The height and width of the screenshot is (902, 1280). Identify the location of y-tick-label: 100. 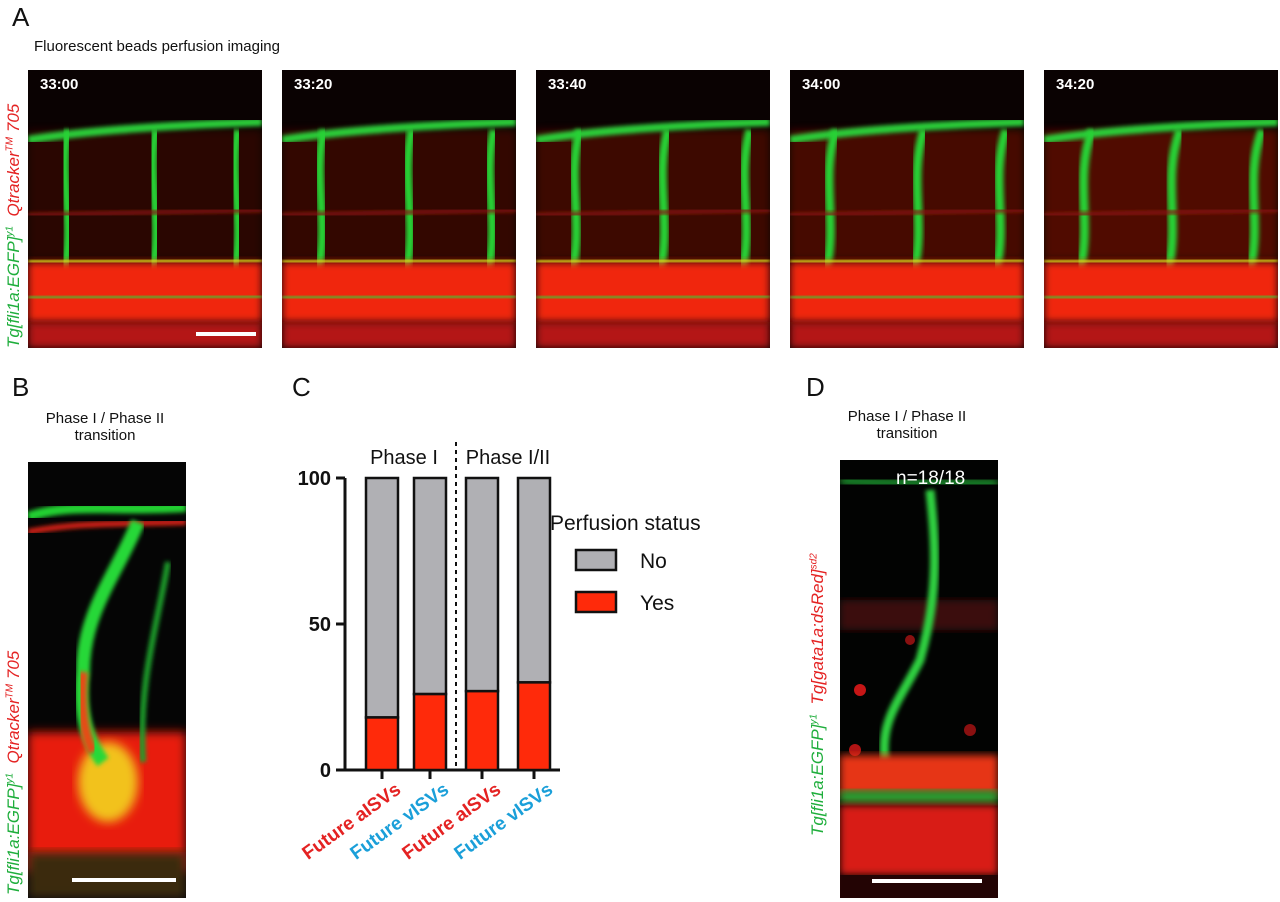
(314, 479).